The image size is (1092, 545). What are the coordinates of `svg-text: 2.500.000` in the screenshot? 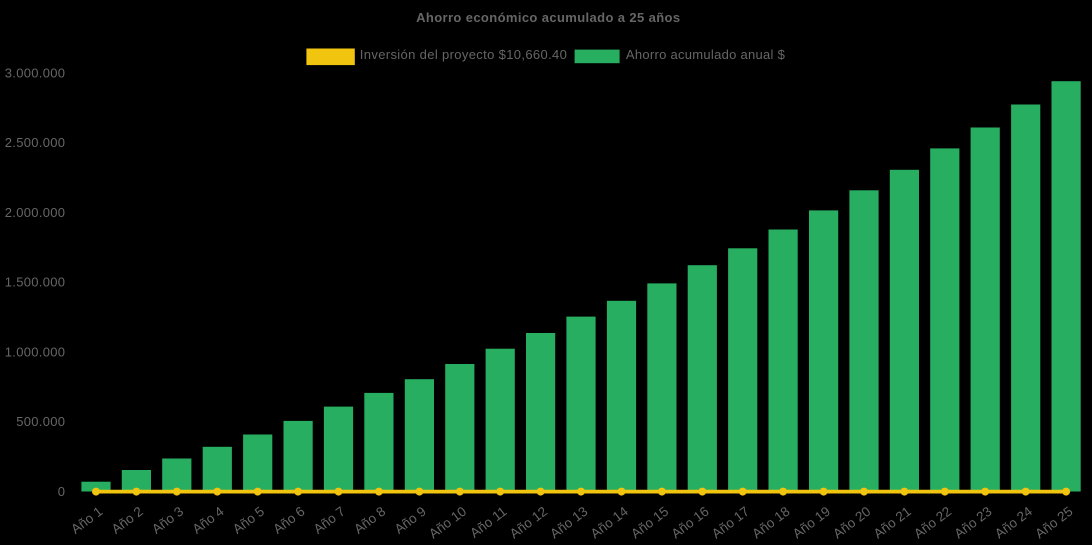 It's located at (35, 142).